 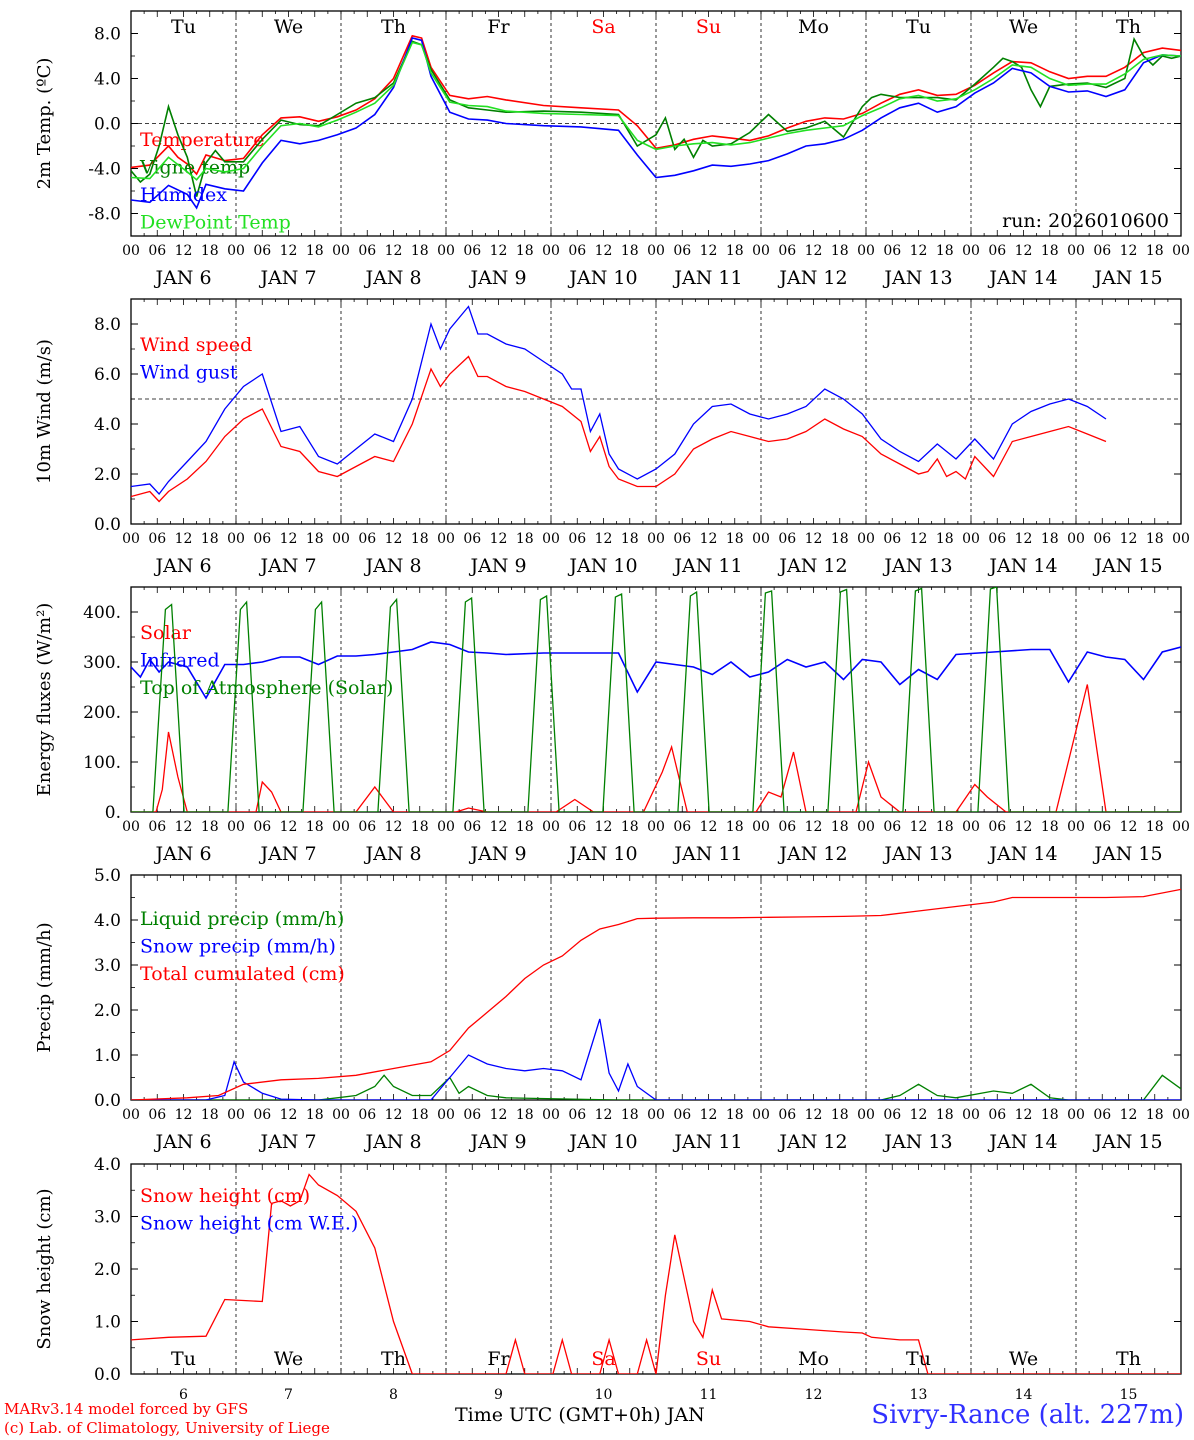 I want to click on y-axis-title: 10m Wind (m/s), so click(x=44, y=411).